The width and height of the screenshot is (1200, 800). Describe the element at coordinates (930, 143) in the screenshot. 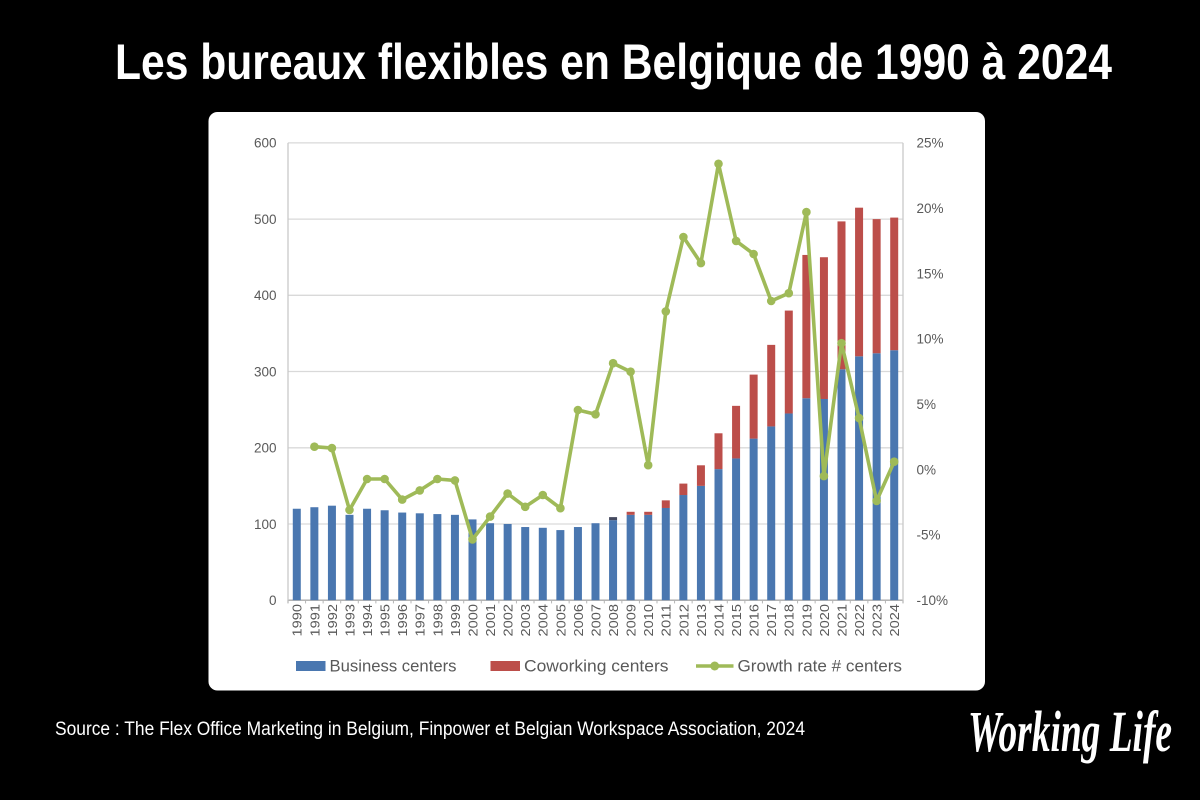

I see `svg-text: 25%` at that location.